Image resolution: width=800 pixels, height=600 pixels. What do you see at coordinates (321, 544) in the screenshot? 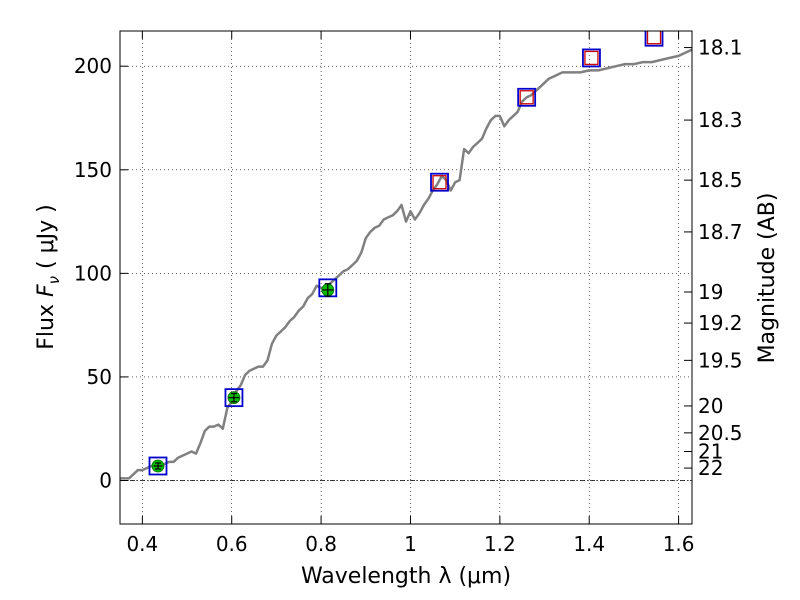
I see `x-tick-label: 0.8` at bounding box center [321, 544].